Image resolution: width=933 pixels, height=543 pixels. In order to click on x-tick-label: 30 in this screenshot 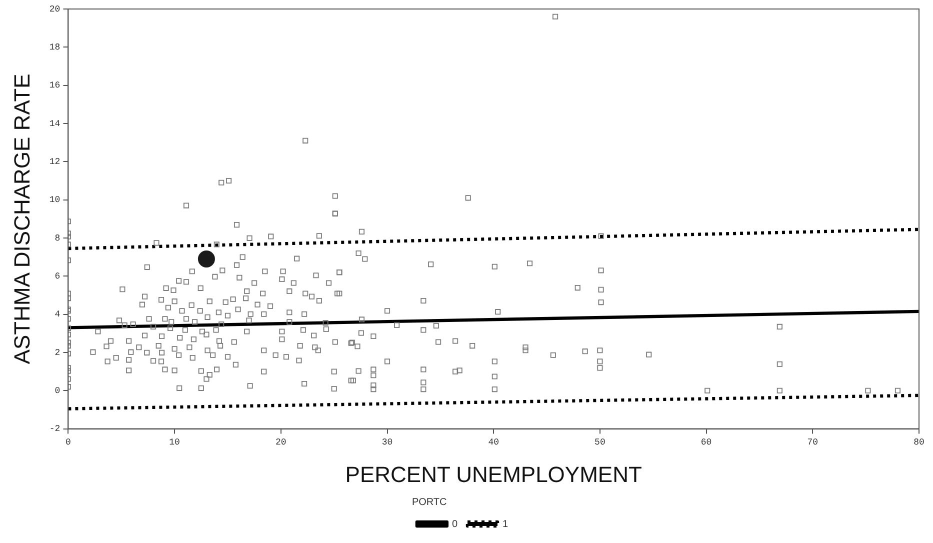, I will do `click(387, 443)`.